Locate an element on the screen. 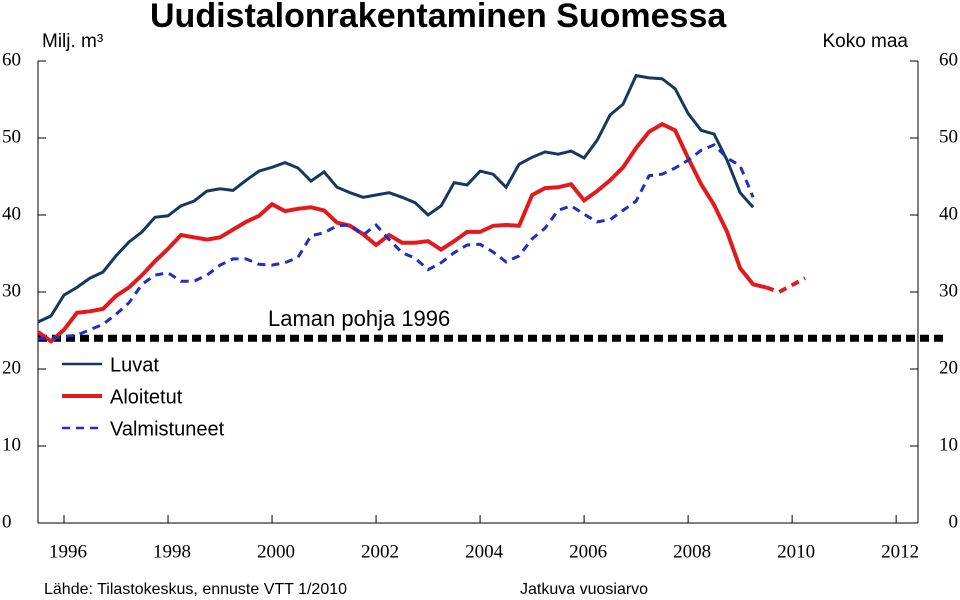  x-tick-label: 2006 is located at coordinates (588, 551).